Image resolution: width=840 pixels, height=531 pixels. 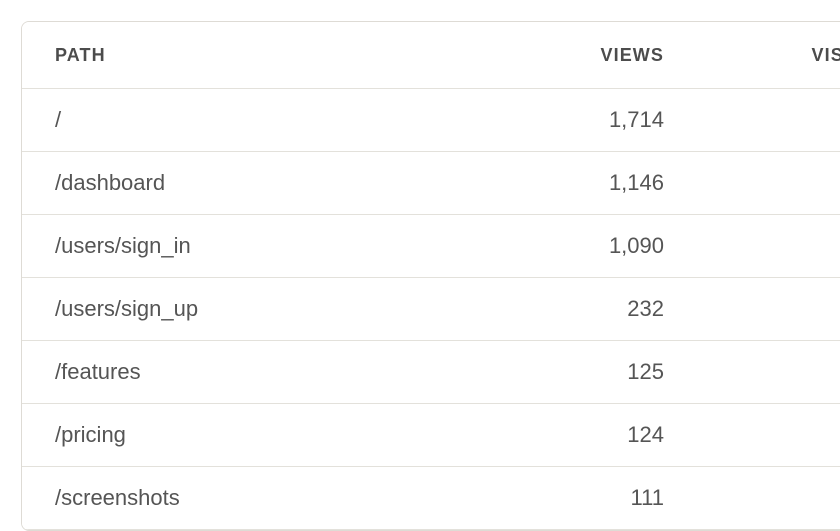 I want to click on cell-path: /users/sign_in, so click(x=232, y=246).